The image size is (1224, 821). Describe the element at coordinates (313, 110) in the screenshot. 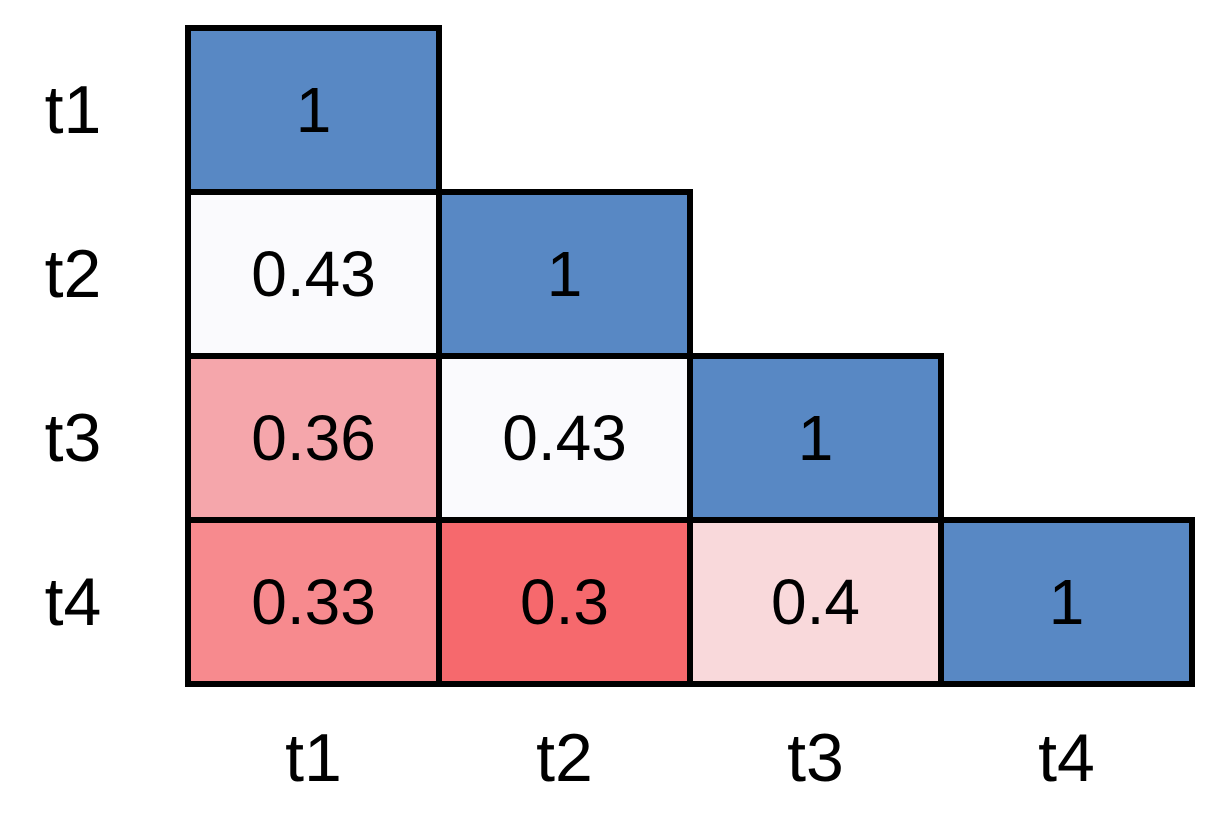

I see `cell-t1-t1: 1` at that location.